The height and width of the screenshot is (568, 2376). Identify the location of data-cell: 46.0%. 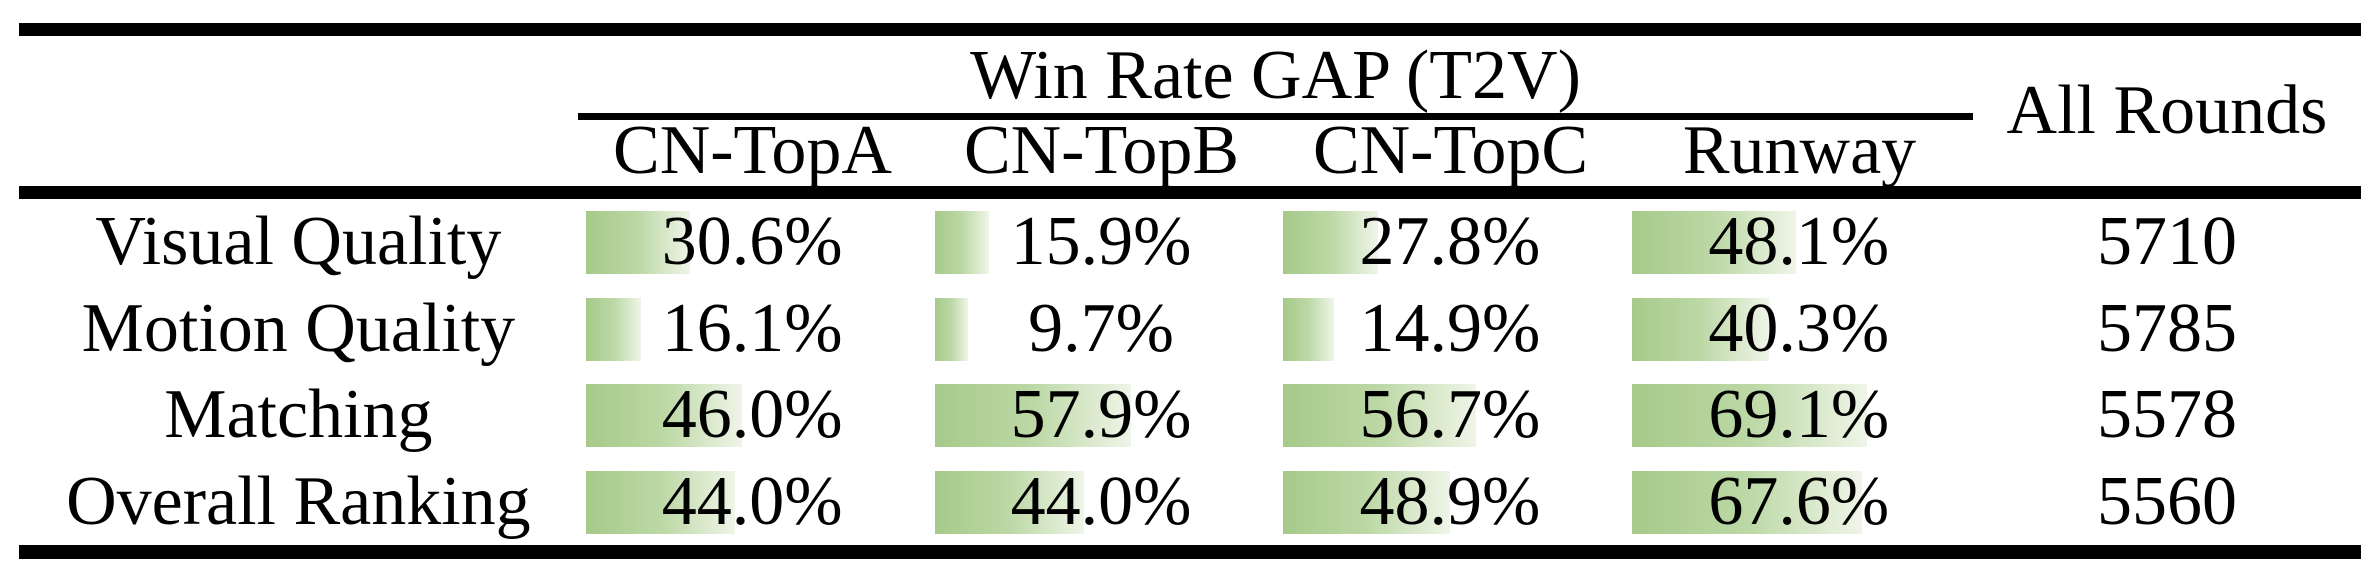
(752, 415).